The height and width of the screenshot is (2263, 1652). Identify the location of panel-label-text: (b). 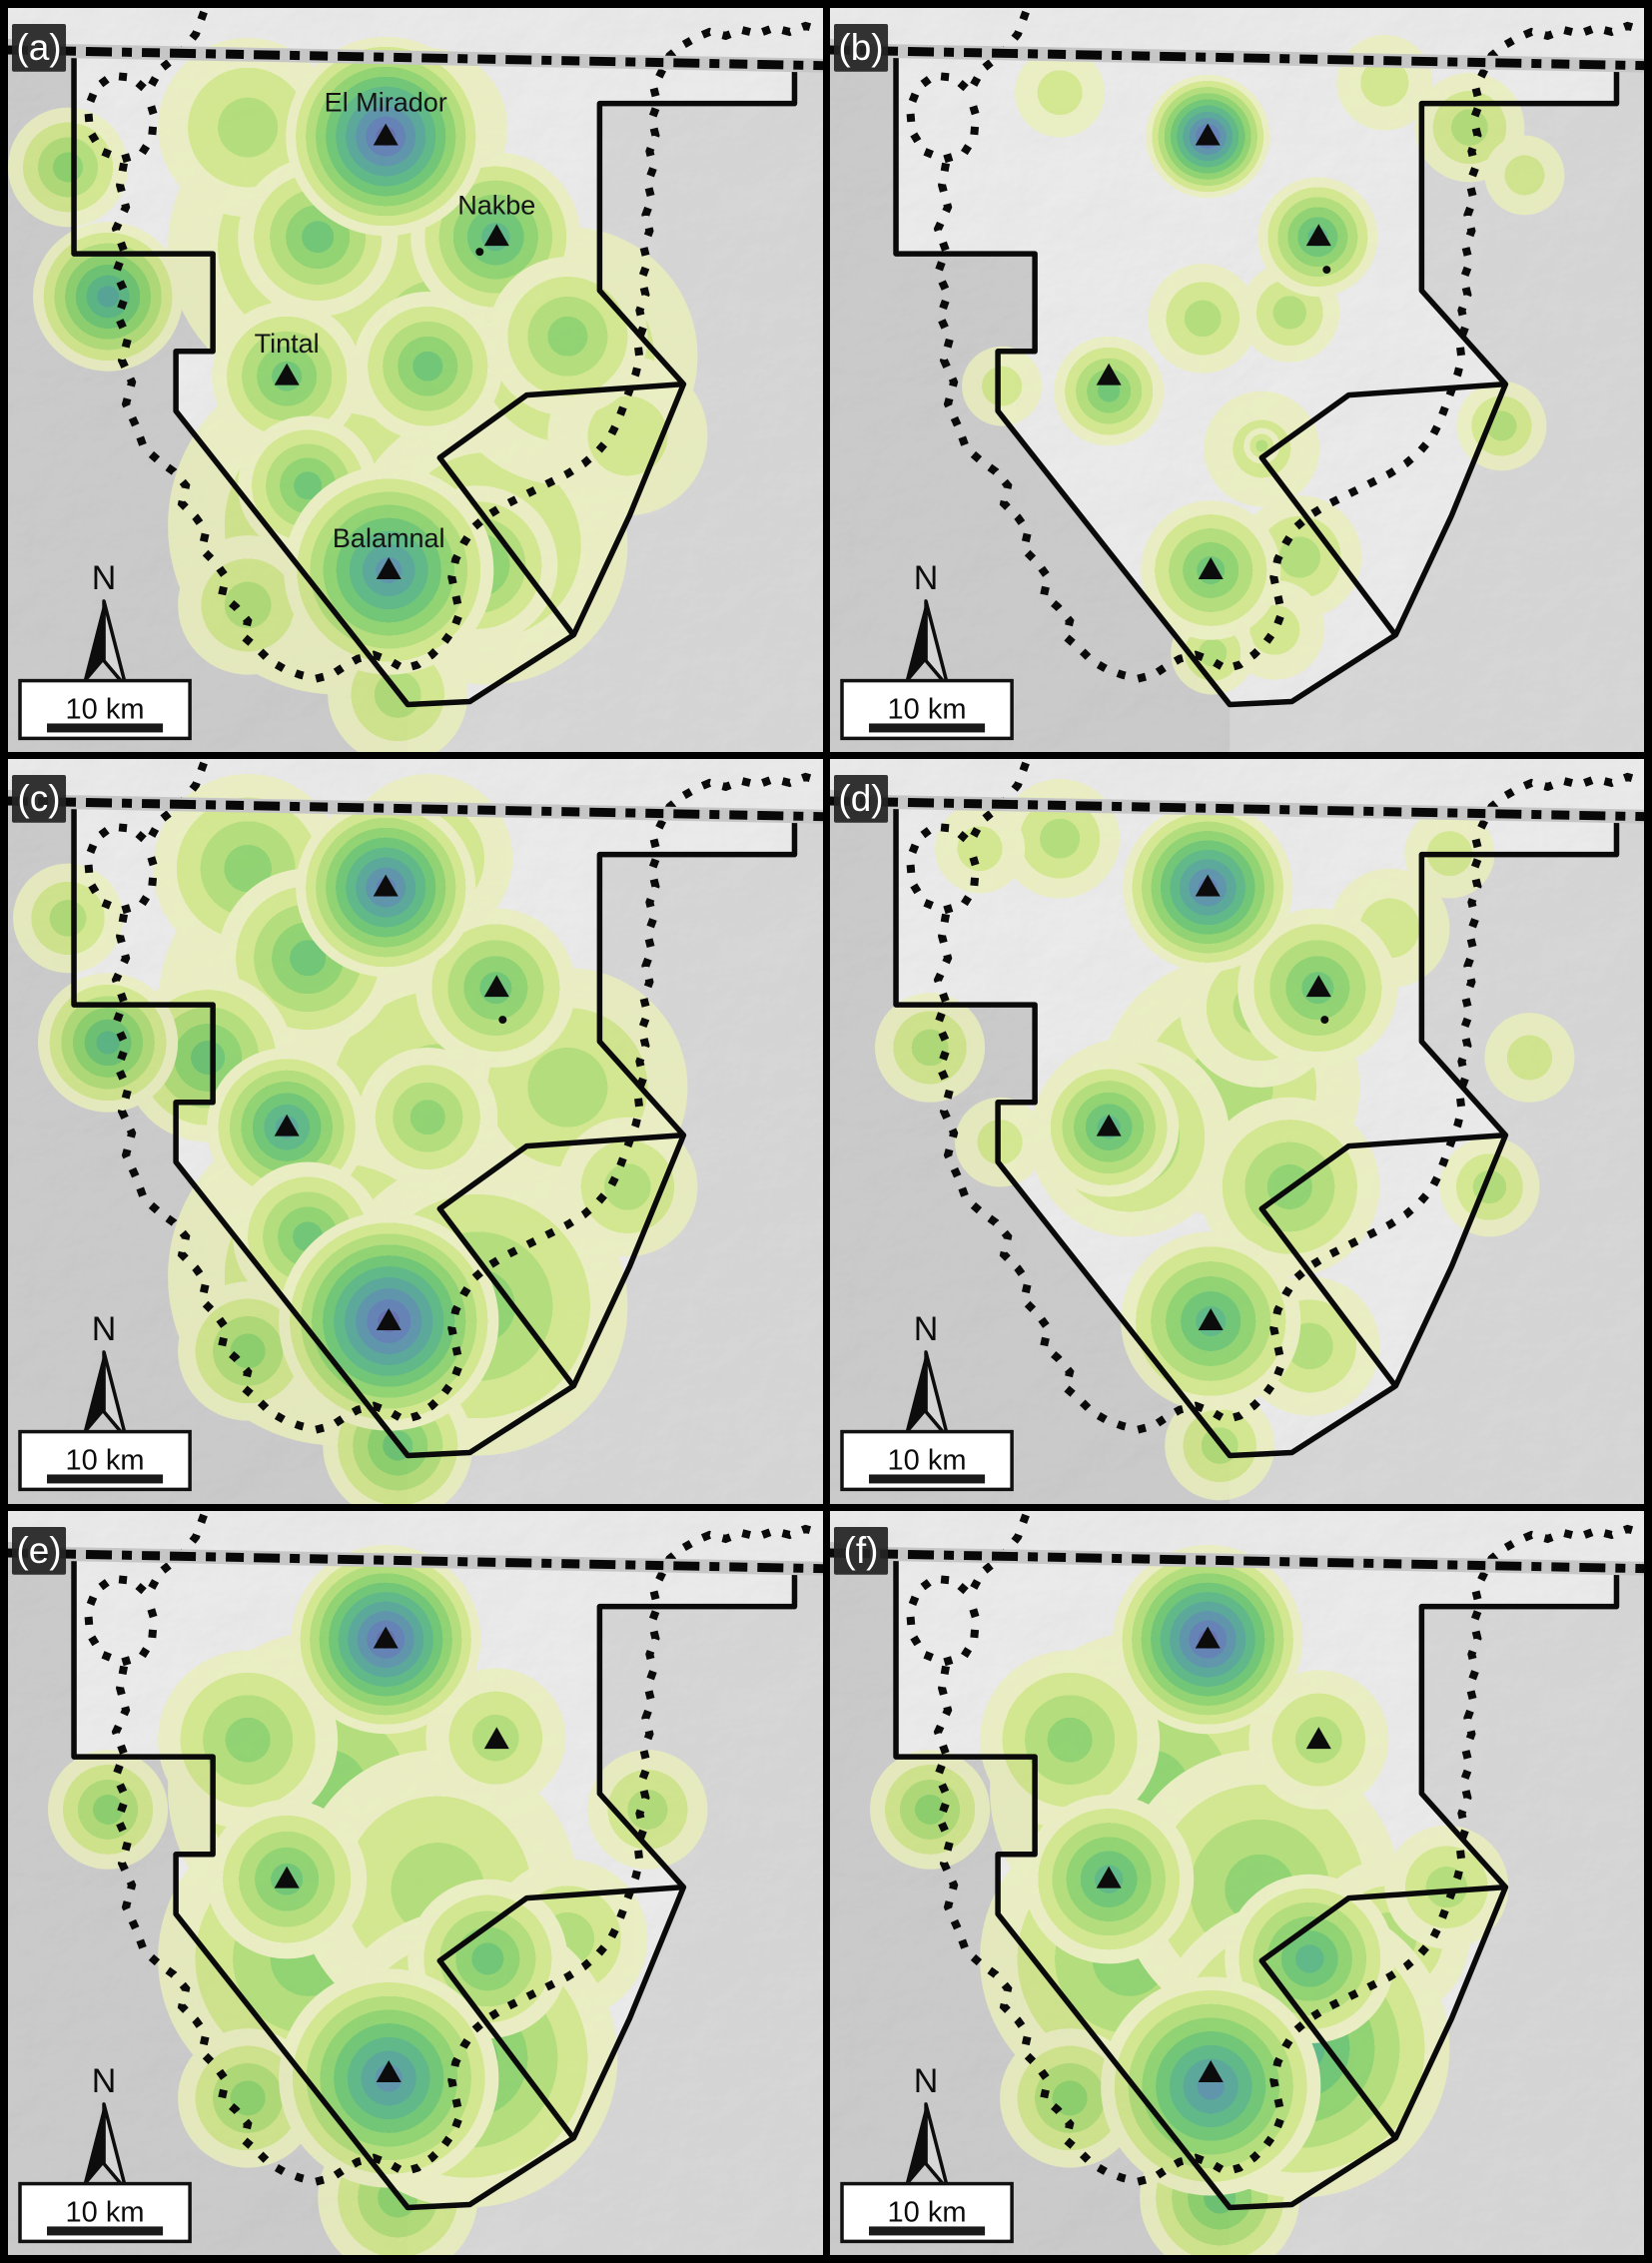
(860, 47).